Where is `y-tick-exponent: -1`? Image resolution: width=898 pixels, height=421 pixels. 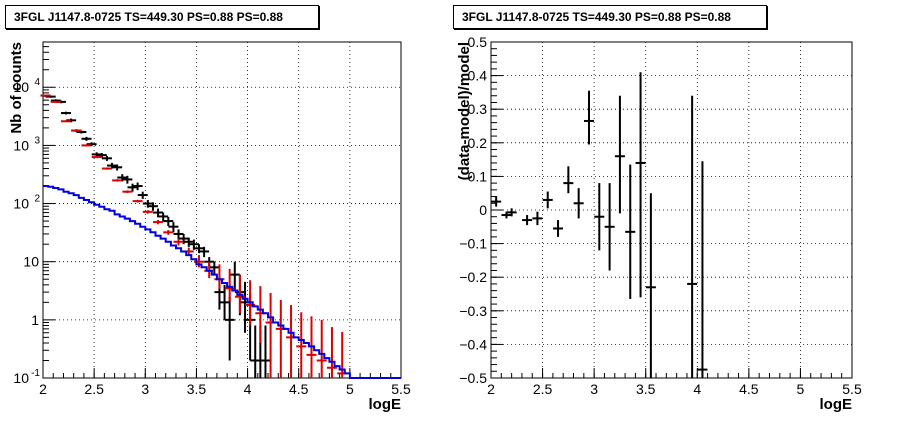 y-tick-exponent: -1 is located at coordinates (35, 373).